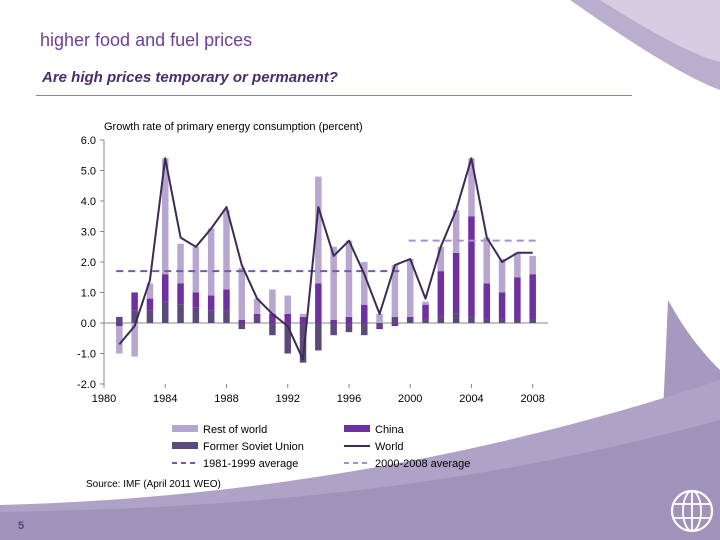 Image resolution: width=720 pixels, height=540 pixels. I want to click on legend-swatch-china, so click(357, 428).